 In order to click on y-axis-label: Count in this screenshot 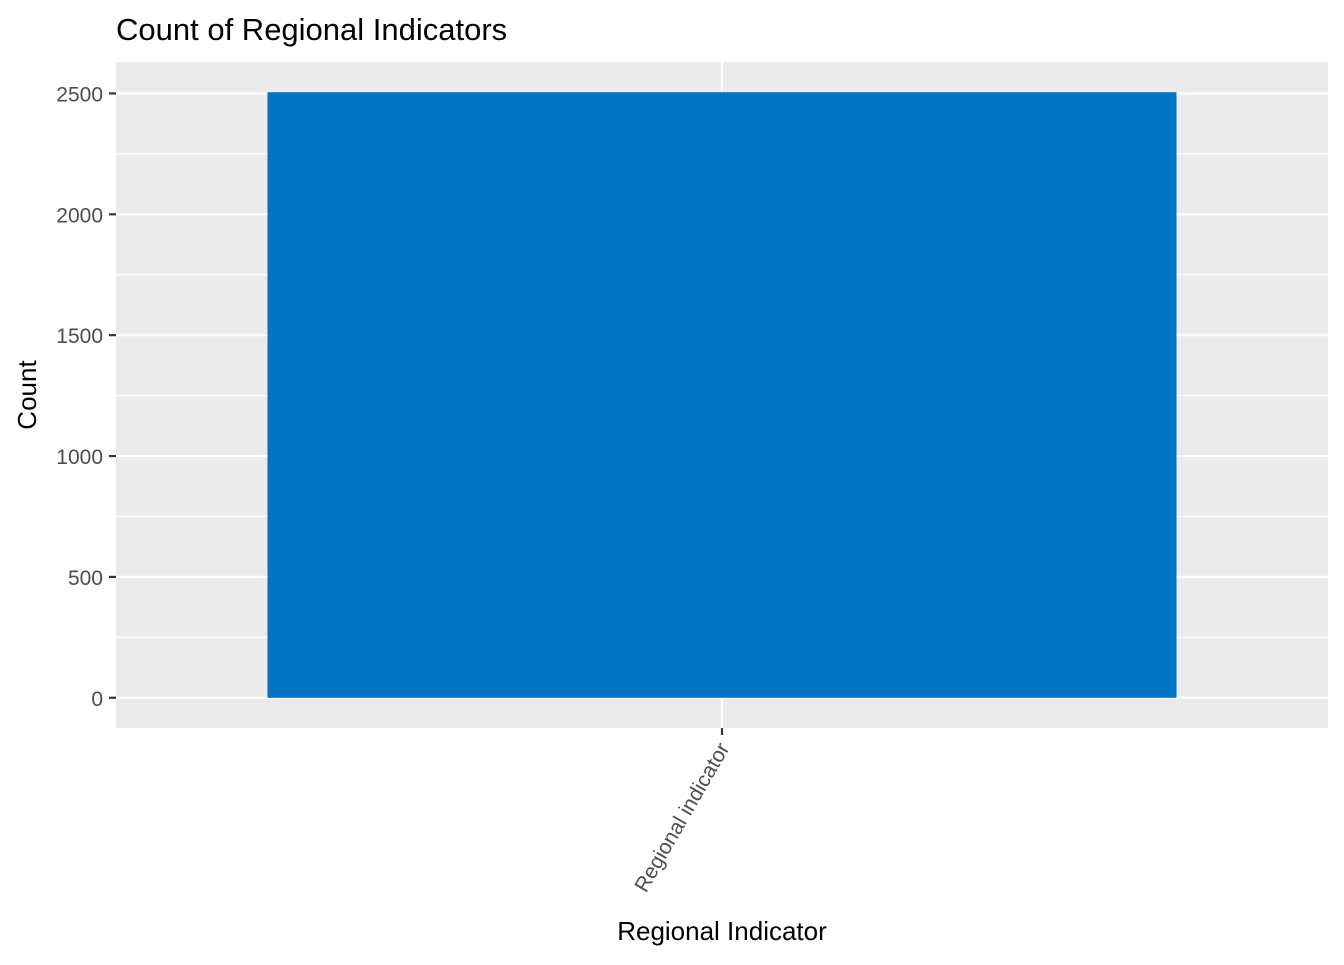, I will do `click(27, 395)`.